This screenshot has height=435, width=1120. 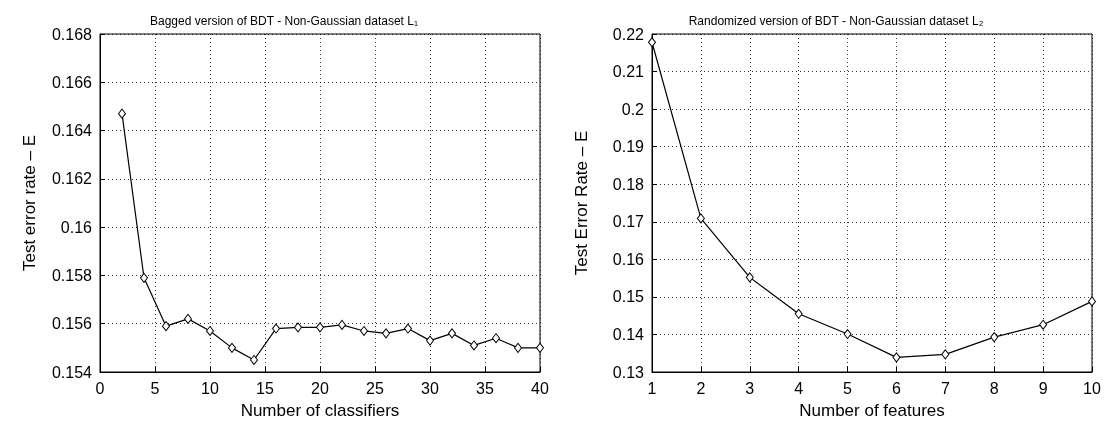 I want to click on x-tick-label: 8, so click(x=994, y=388).